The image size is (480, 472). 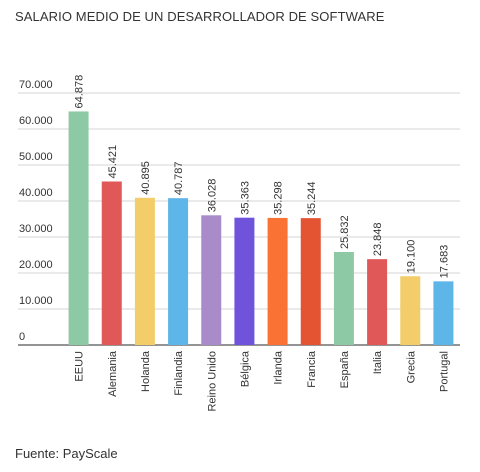 What do you see at coordinates (444, 371) in the screenshot?
I see `category-label: Portugal` at bounding box center [444, 371].